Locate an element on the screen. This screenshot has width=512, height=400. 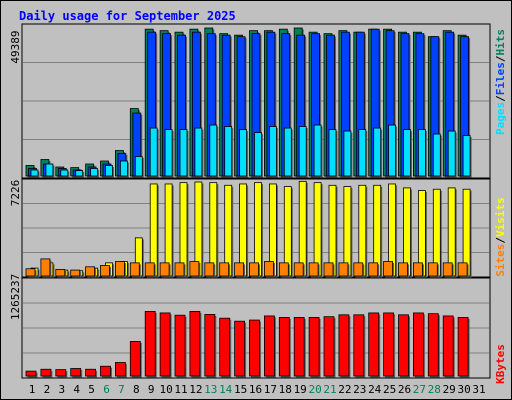
x-axis-label-day-7: 7 is located at coordinates (121, 389).